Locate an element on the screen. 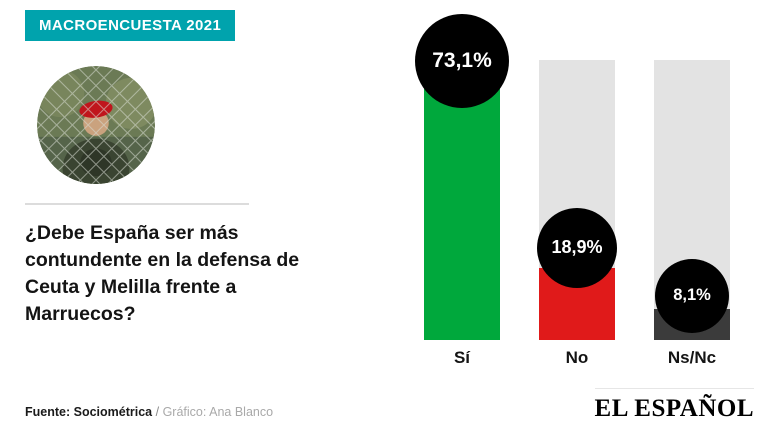 The image size is (768, 432). bar-label-nsnc: Ns/Nc is located at coordinates (692, 357).